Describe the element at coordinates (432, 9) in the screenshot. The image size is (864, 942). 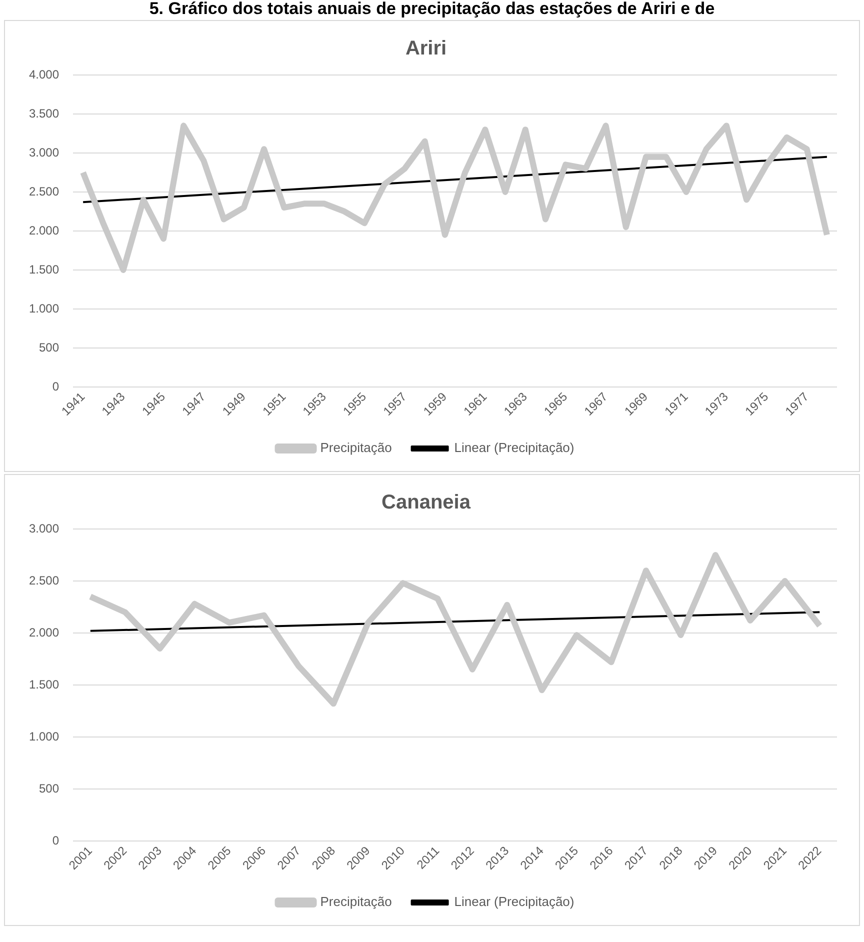
I see `text: 5. Gráfico dos totais anuais de precipitação das estações de Ariri e de` at that location.